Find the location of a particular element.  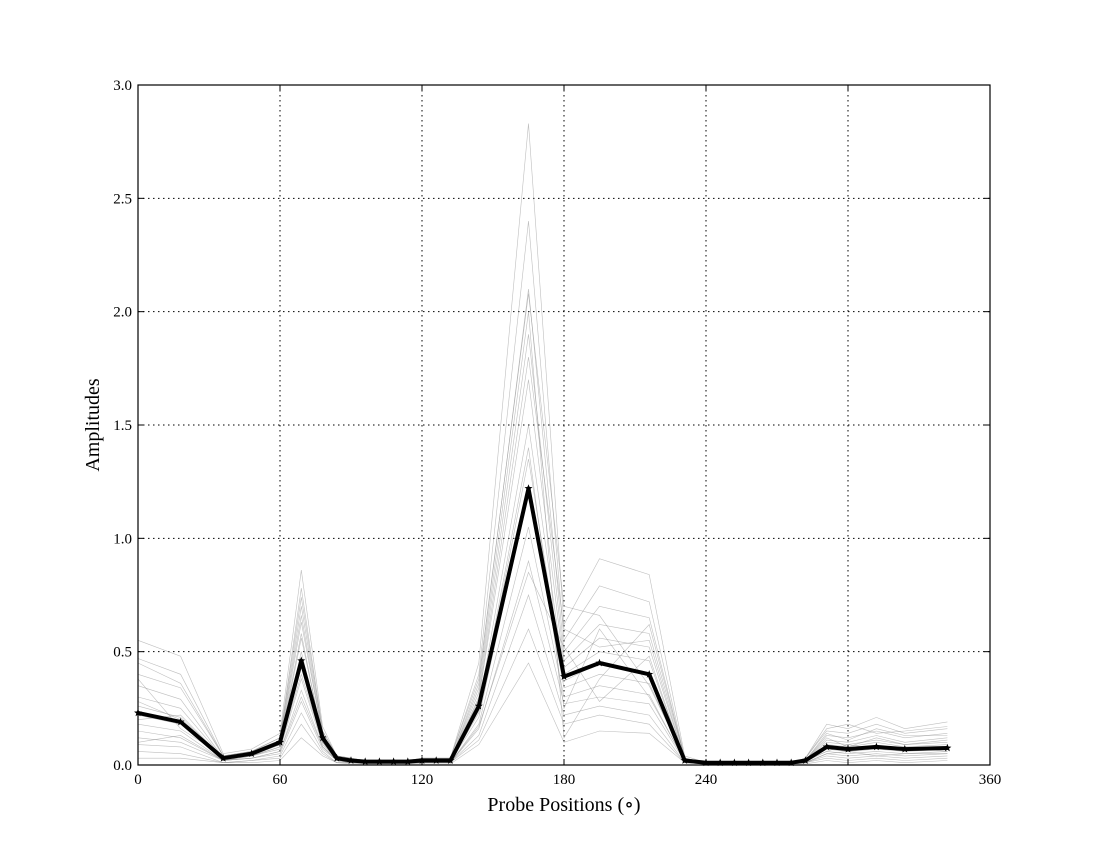

x-axis-label: Probe Positions (∘) is located at coordinates (563, 805).